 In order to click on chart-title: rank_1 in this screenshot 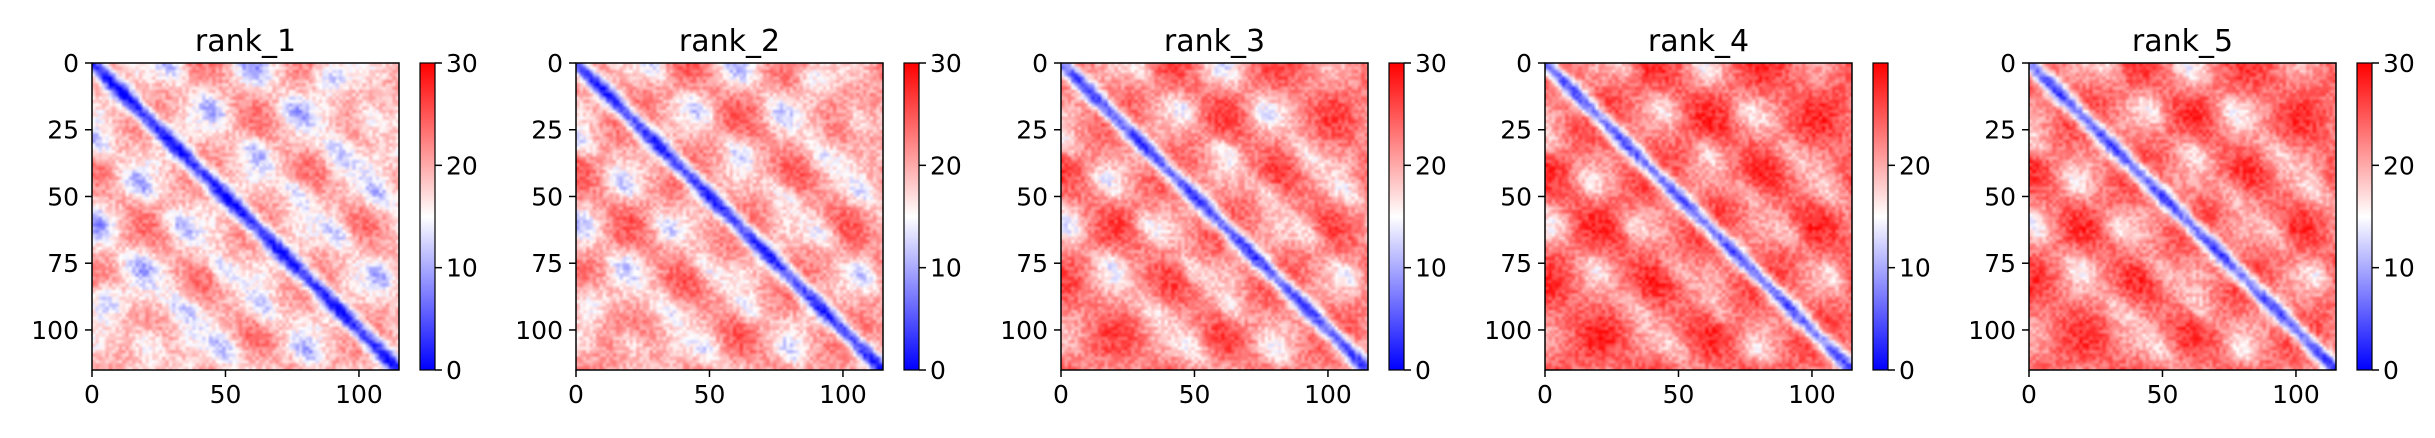, I will do `click(245, 41)`.